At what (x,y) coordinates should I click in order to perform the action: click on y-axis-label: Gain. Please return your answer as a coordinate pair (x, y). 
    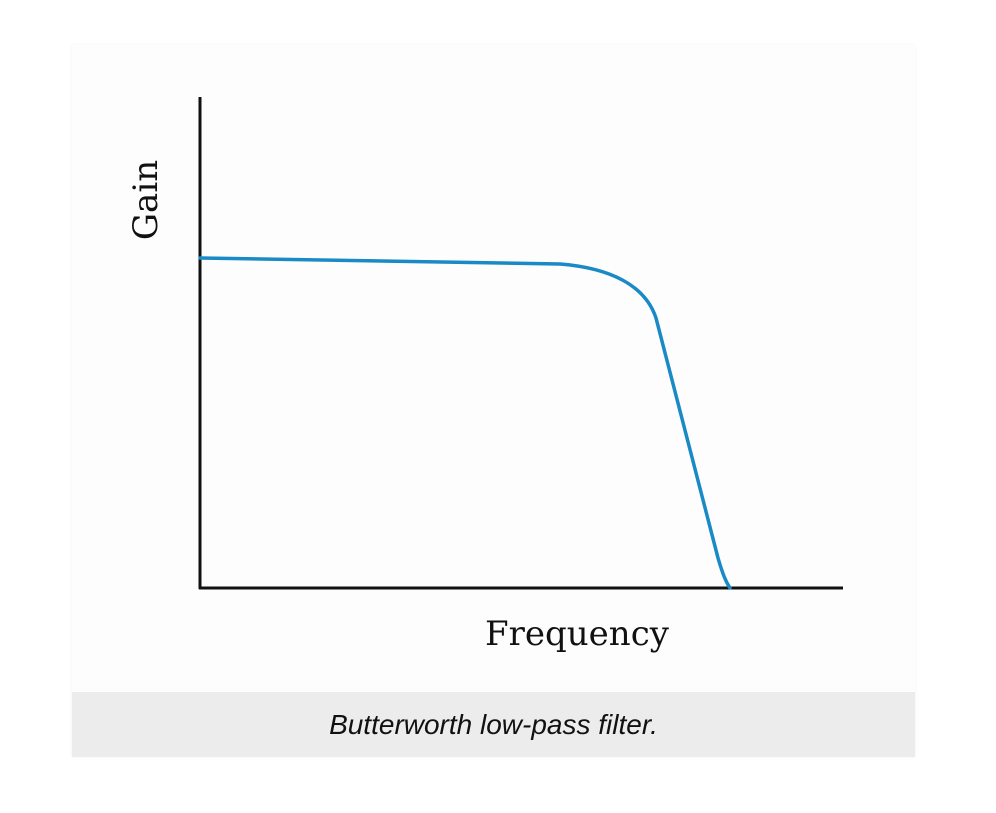
    Looking at the image, I should click on (146, 200).